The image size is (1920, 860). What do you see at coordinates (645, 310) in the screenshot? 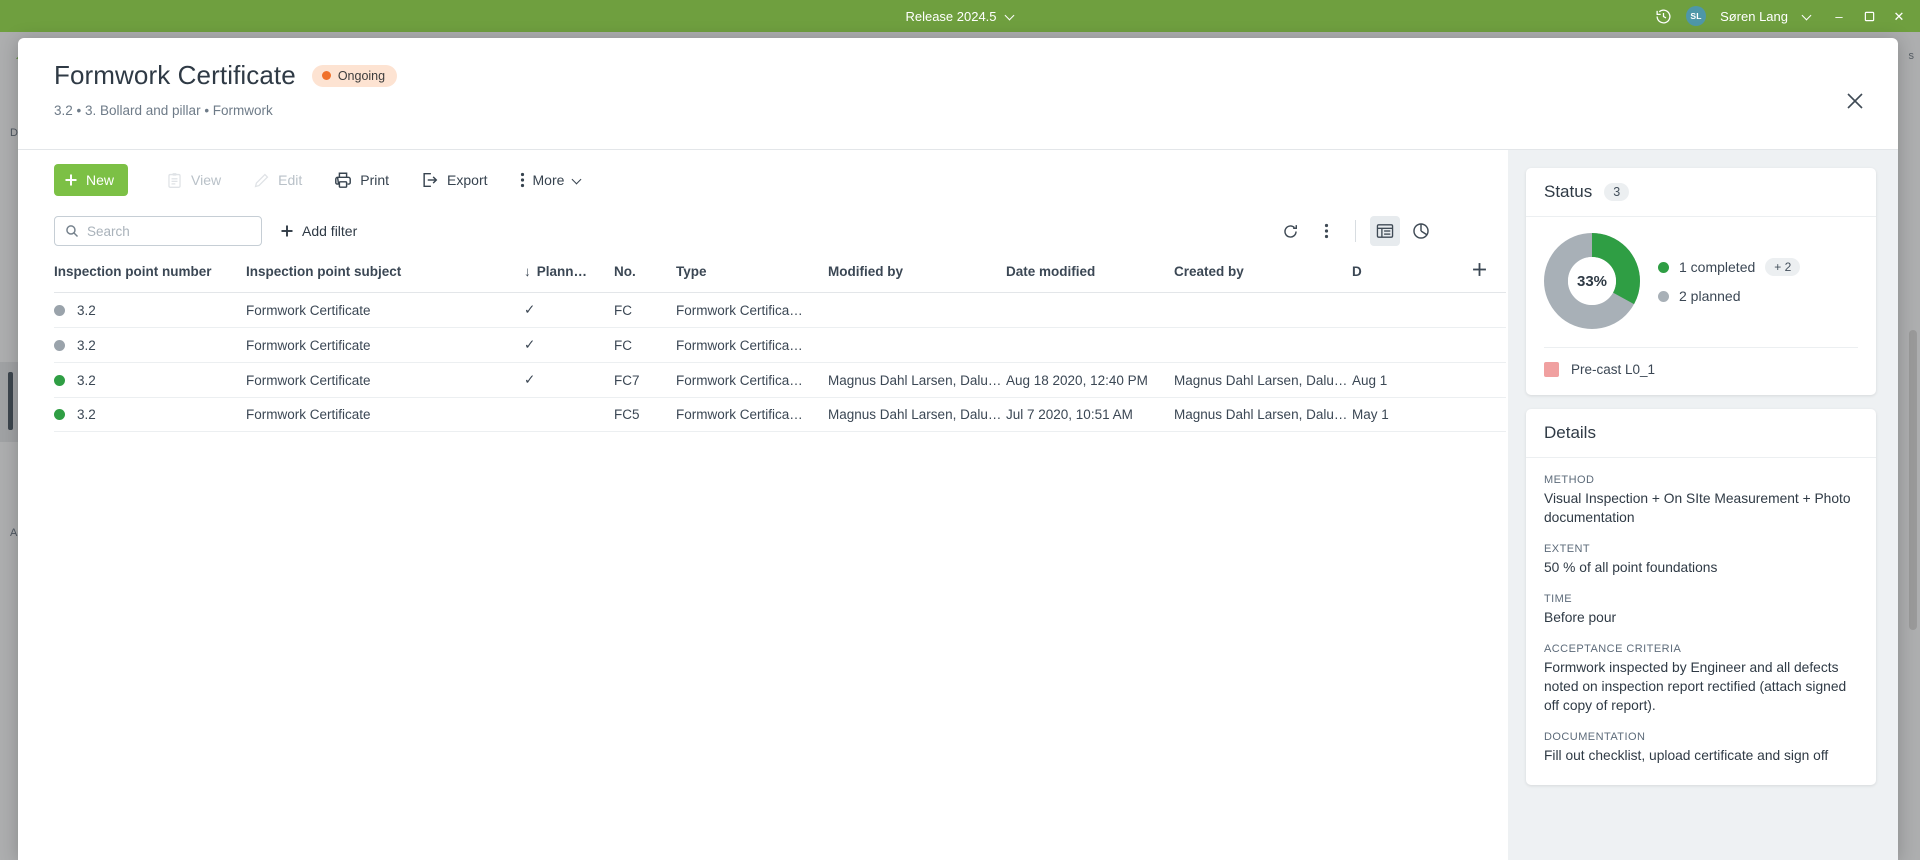
I see `cell-no: FC` at bounding box center [645, 310].